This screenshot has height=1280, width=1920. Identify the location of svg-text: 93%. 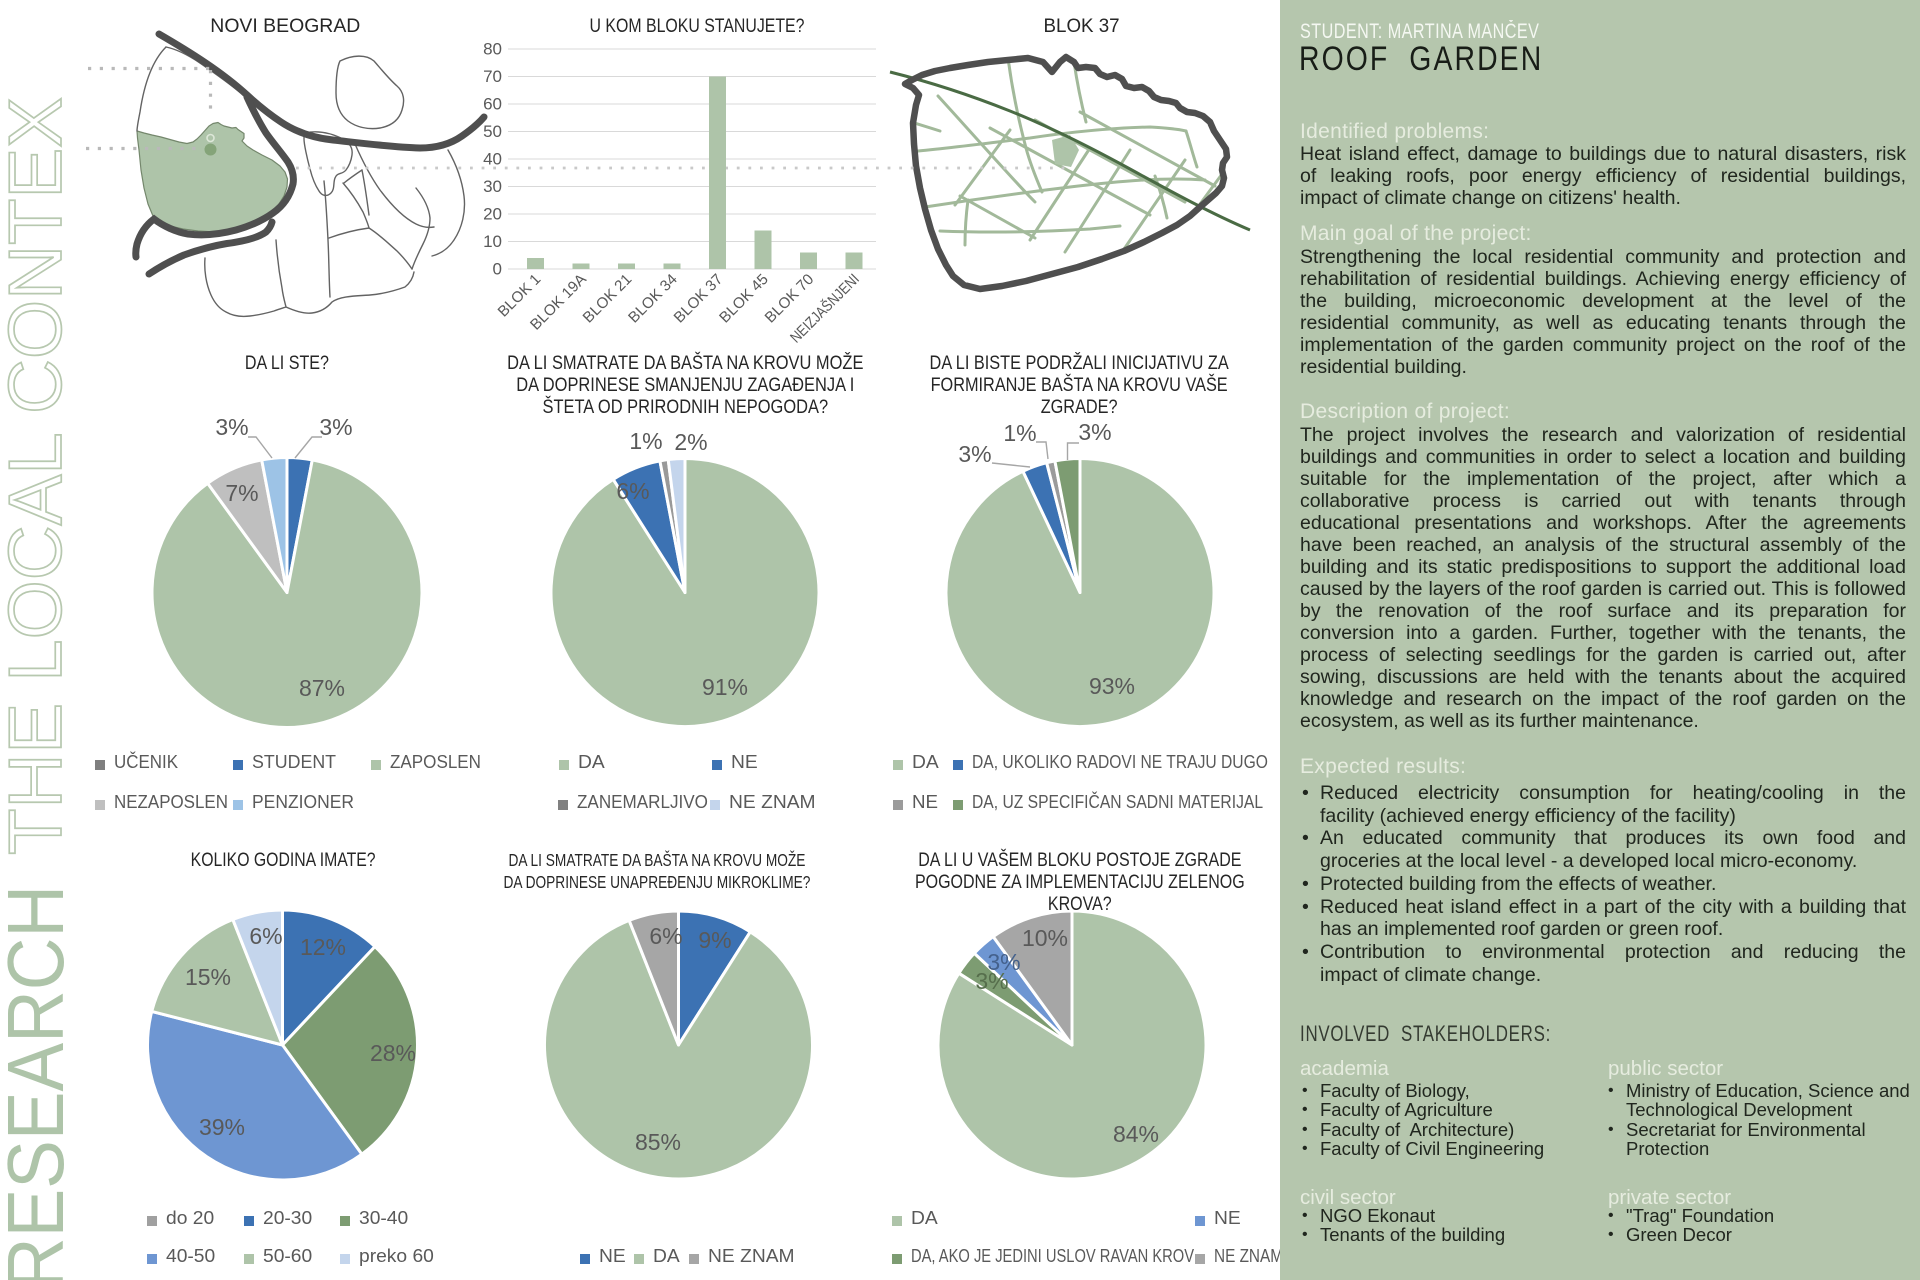
(1112, 686).